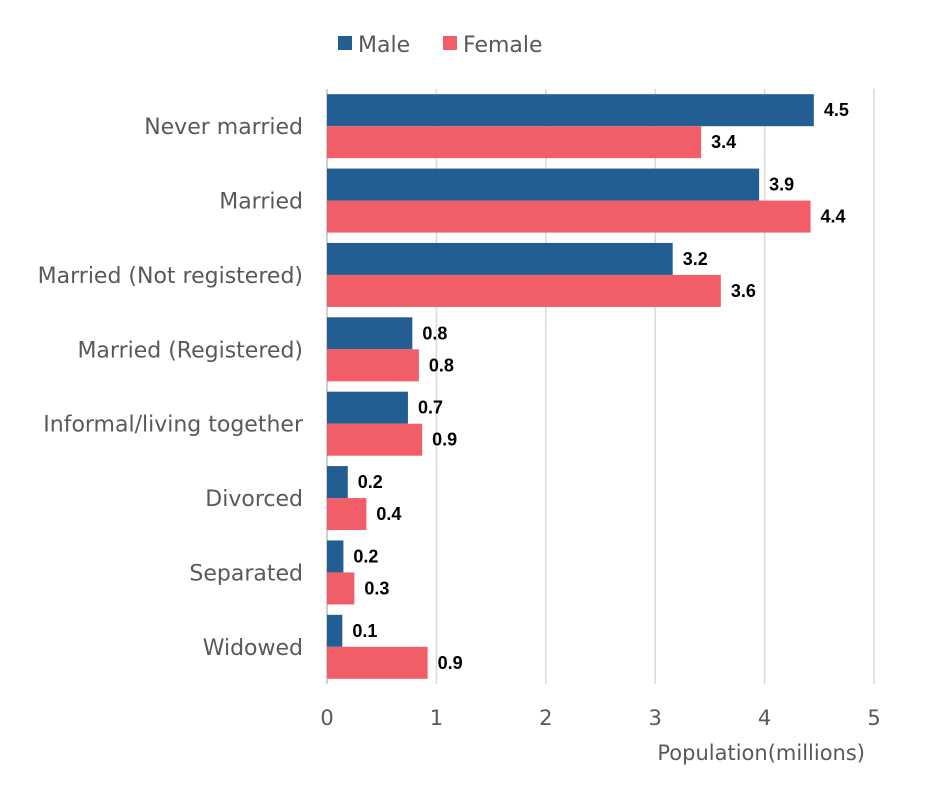 Image resolution: width=936 pixels, height=785 pixels. I want to click on data-label: 0.3, so click(376, 588).